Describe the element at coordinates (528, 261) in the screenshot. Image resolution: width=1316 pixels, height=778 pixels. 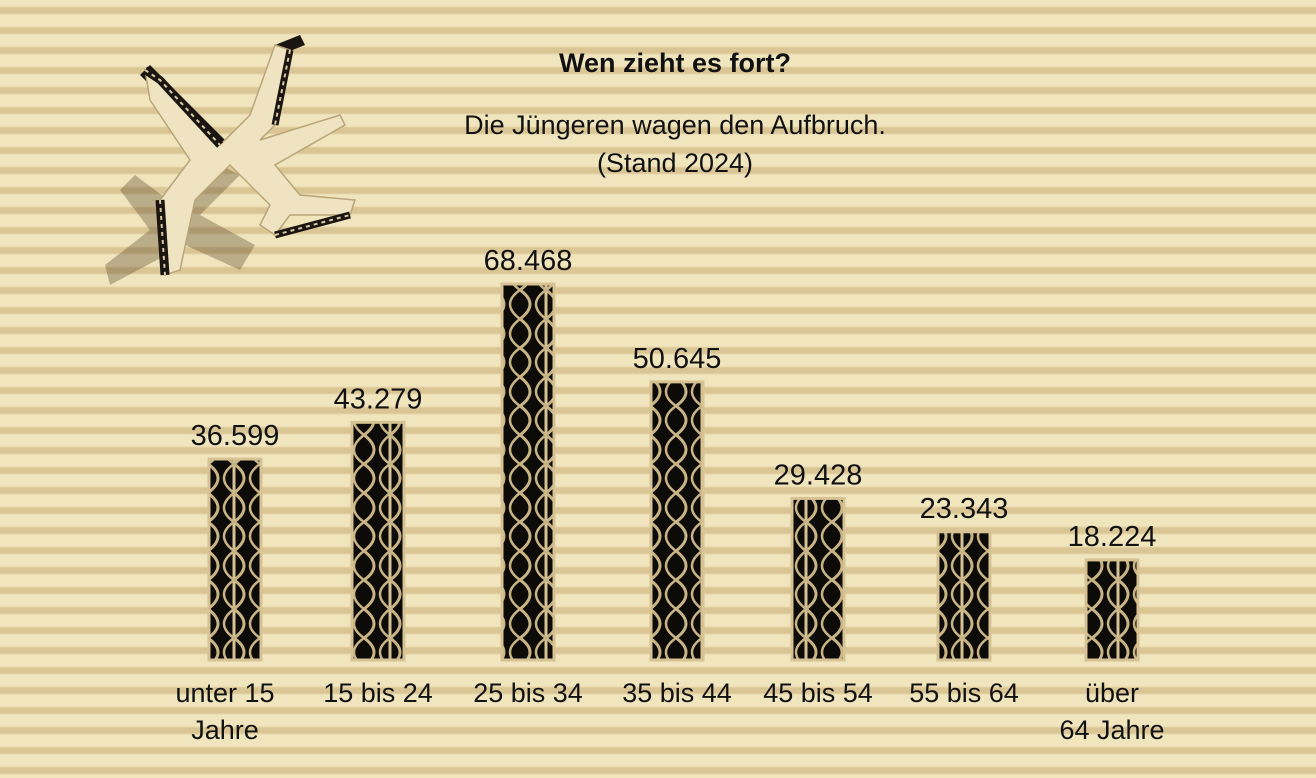
I see `value-label-3: 68.468` at that location.